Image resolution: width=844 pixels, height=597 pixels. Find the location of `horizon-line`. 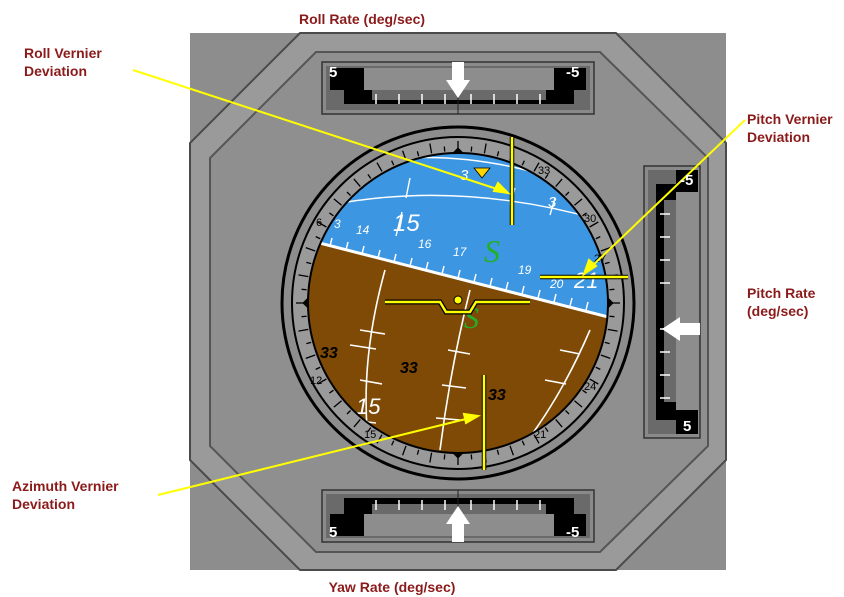

horizon-line is located at coordinates (458, 279).